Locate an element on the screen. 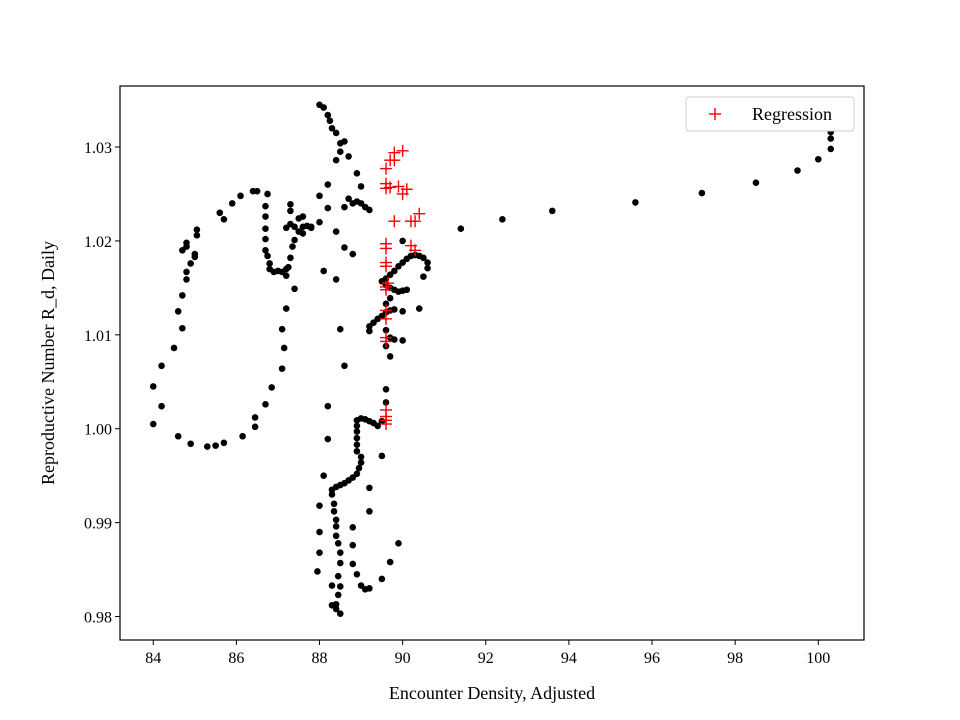 Image resolution: width=960 pixels, height=720 pixels. regression-series is located at coordinates (403, 287).